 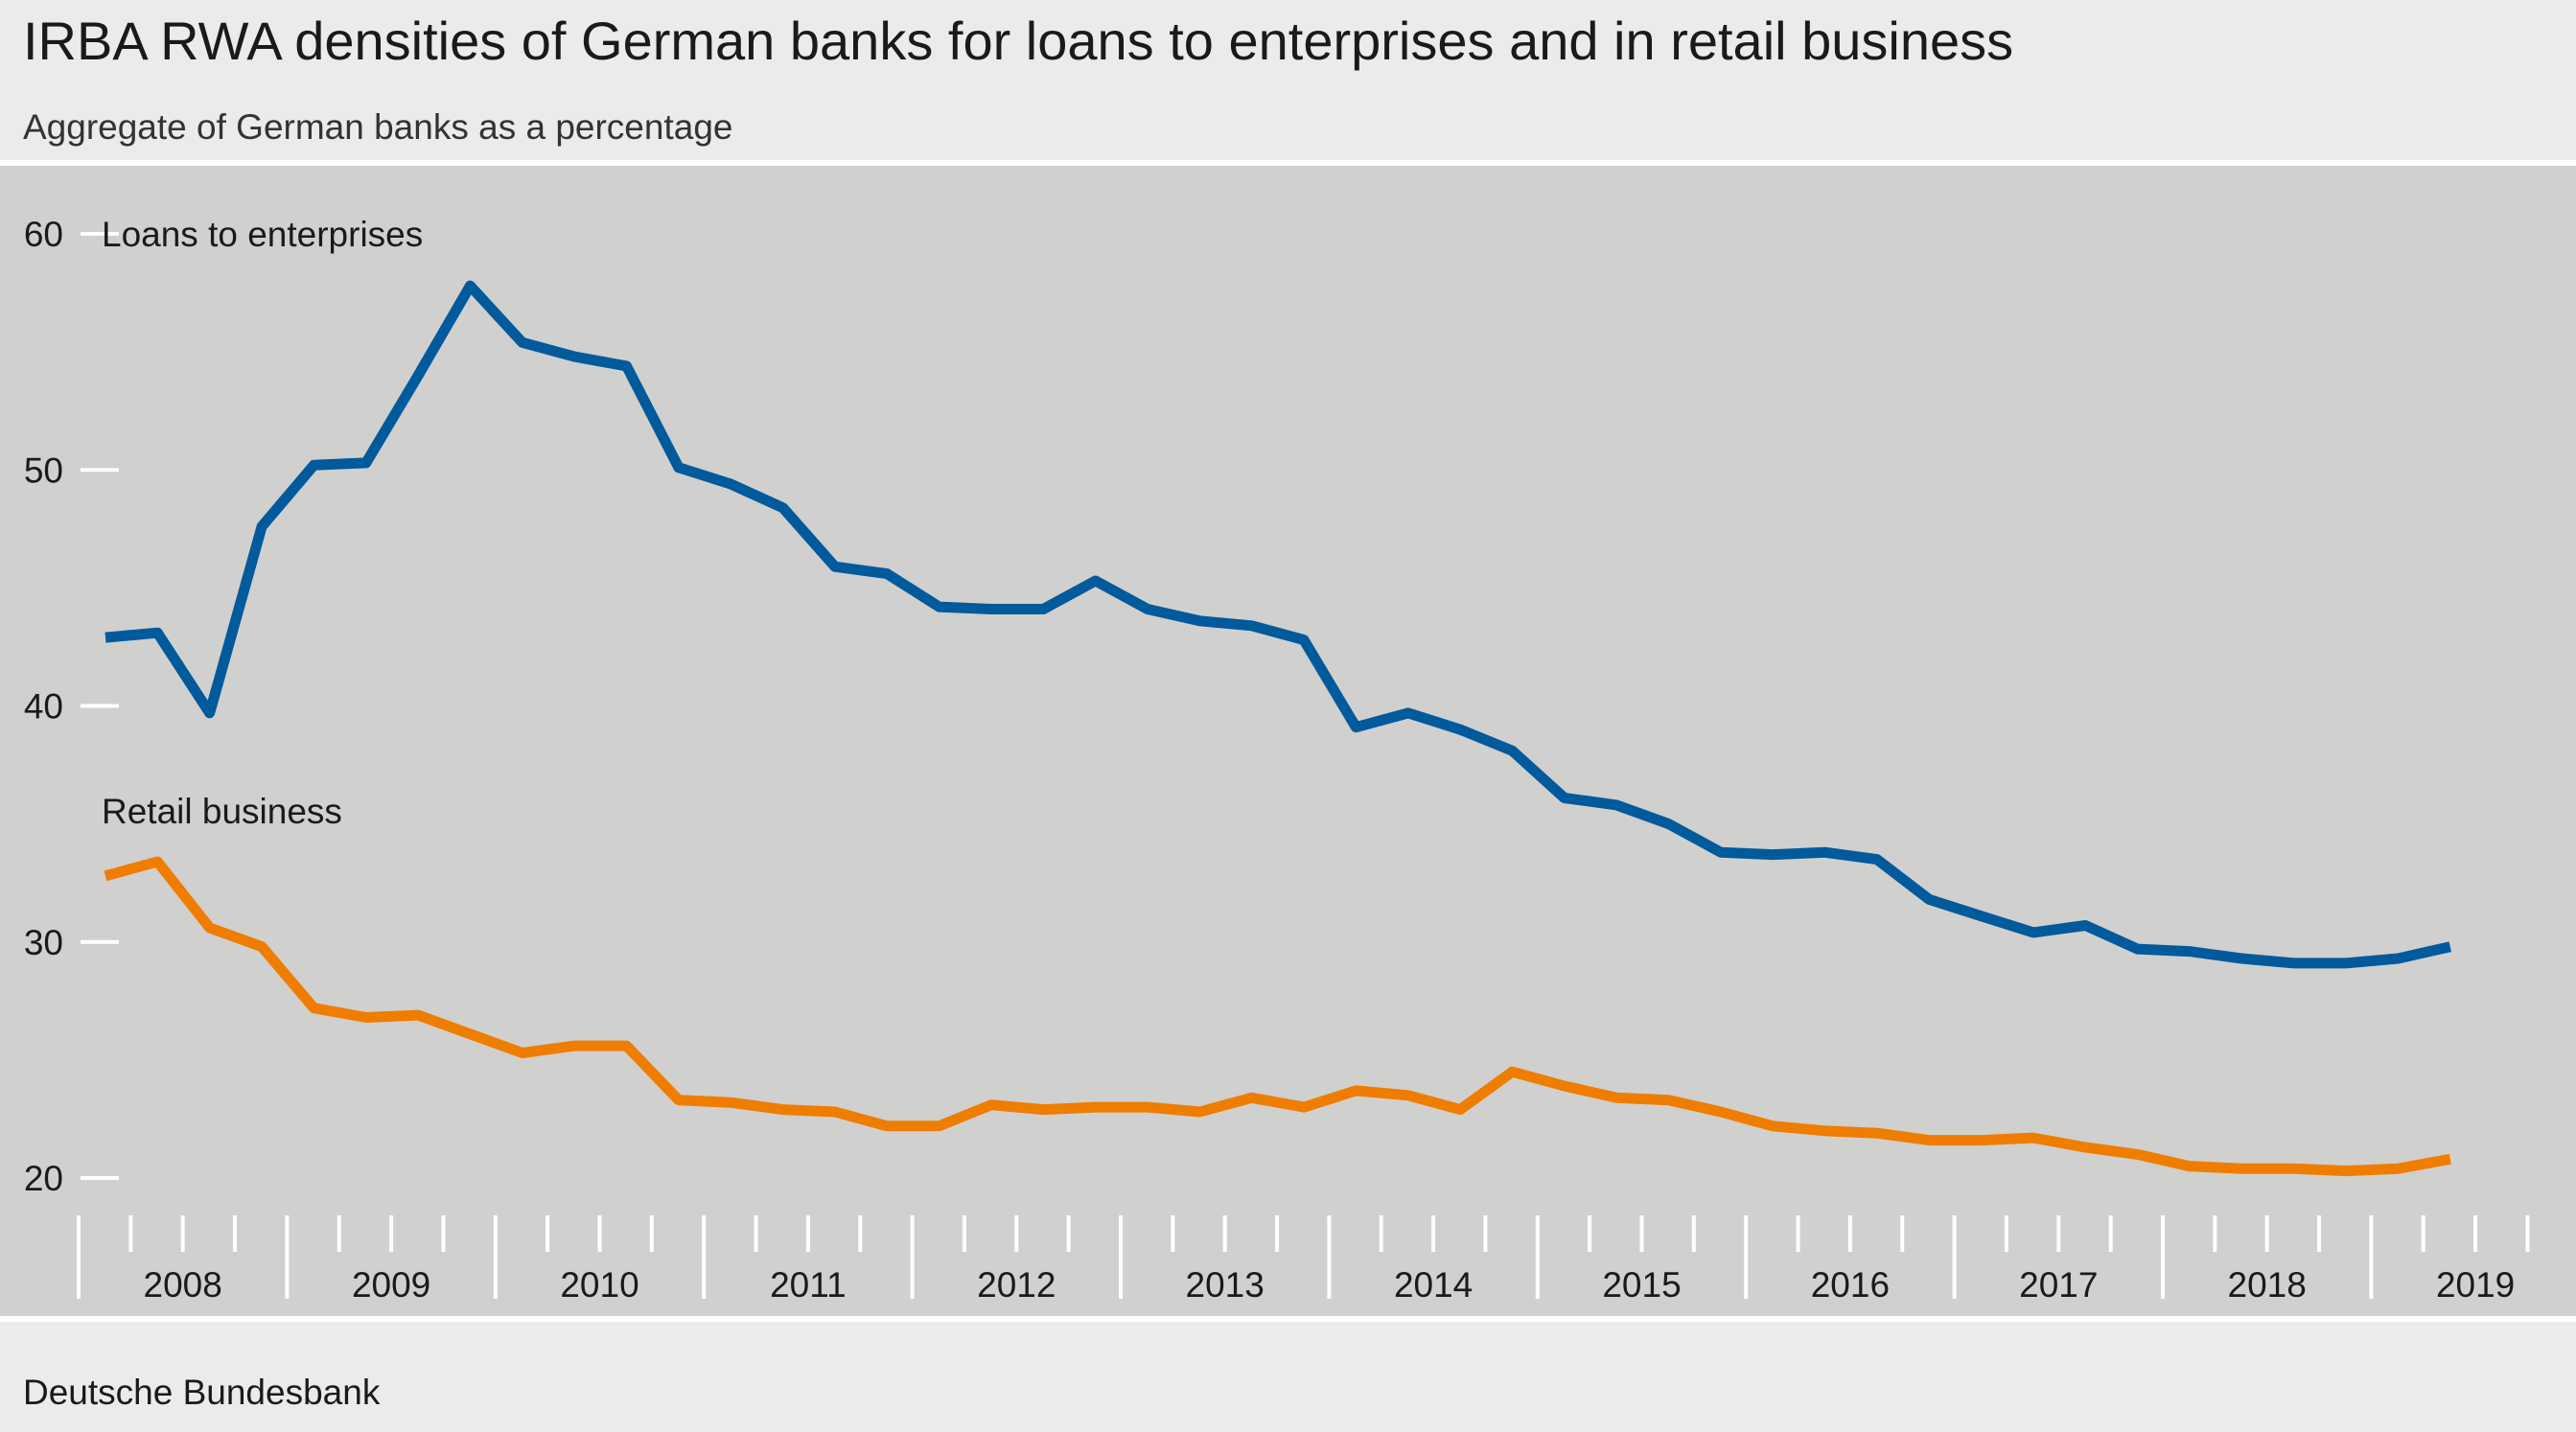 I want to click on y-tick-label: 40, so click(x=44, y=707).